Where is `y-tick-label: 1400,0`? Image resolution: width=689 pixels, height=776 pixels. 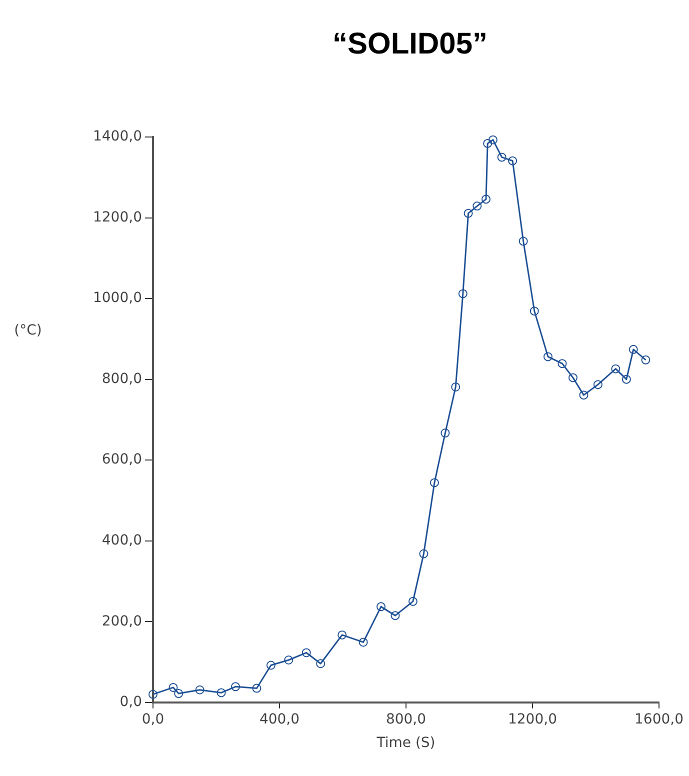
y-tick-label: 1400,0 is located at coordinates (117, 136).